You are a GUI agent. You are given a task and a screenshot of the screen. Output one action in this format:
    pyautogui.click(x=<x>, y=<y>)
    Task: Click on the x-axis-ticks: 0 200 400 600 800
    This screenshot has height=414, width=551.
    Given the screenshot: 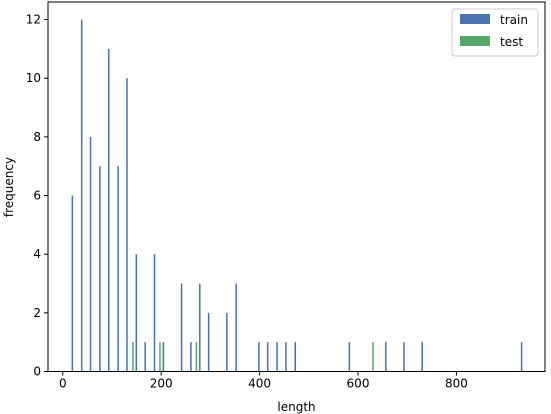 What is the action you would take?
    pyautogui.click(x=263, y=381)
    